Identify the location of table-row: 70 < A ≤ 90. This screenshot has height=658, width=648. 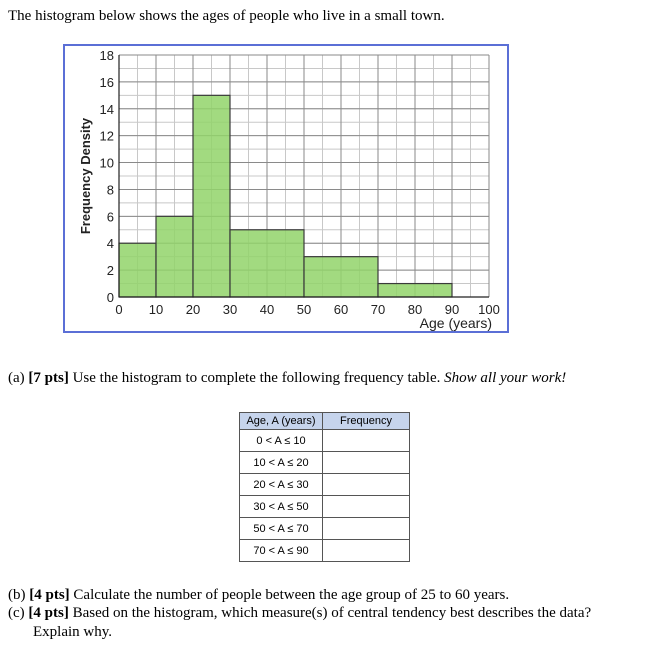
(324, 550).